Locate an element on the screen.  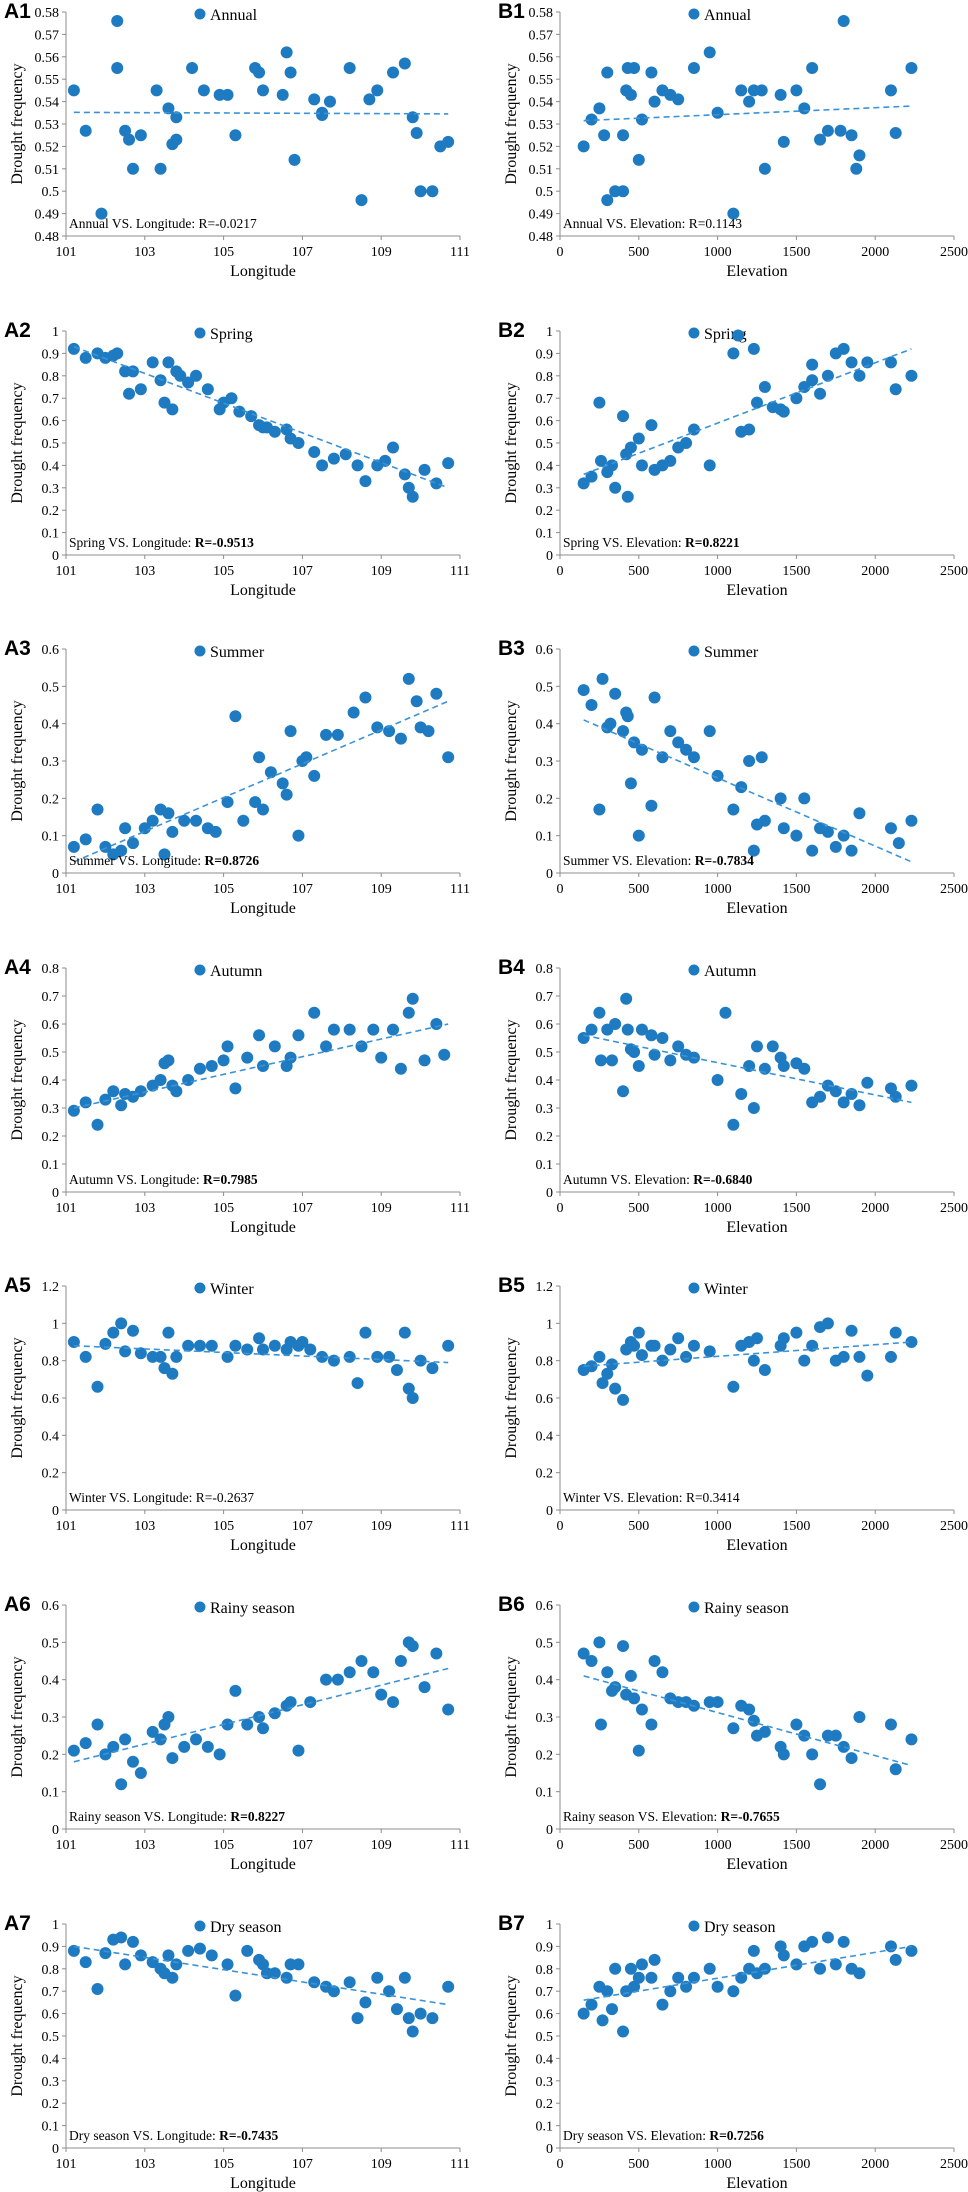
correlation-annotation: Winter VS. Elevation: R=0.3414 is located at coordinates (651, 1497).